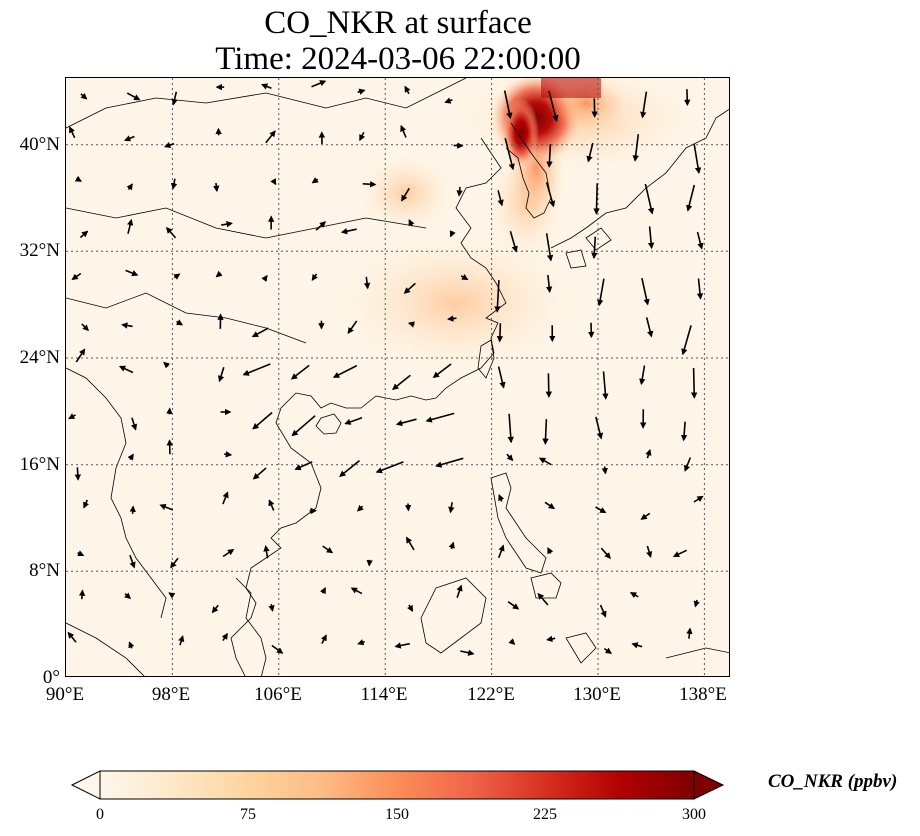 This screenshot has height=836, width=920. Describe the element at coordinates (39, 144) in the screenshot. I see `lat-tick-40n: 40°N` at that location.